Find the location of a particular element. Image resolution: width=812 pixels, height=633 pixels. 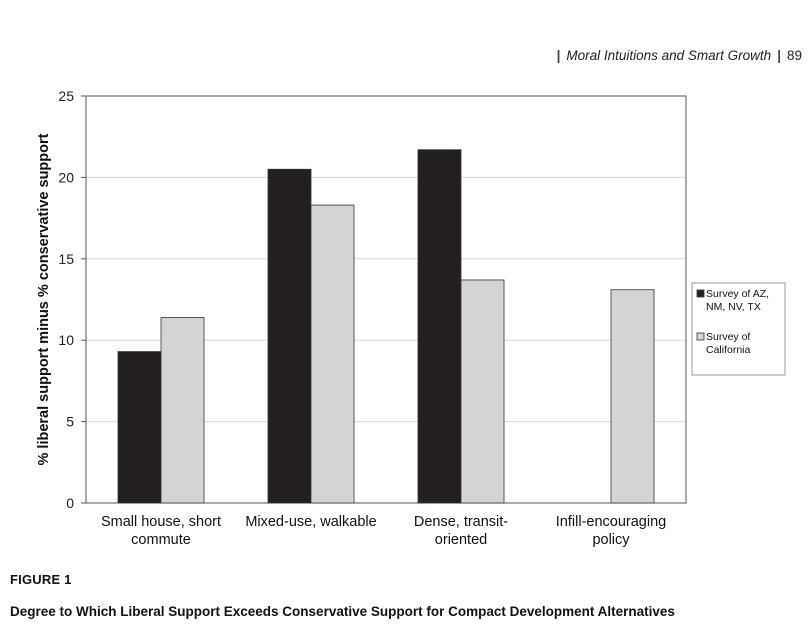

figure-label: FIGURE 1 is located at coordinates (41, 579).